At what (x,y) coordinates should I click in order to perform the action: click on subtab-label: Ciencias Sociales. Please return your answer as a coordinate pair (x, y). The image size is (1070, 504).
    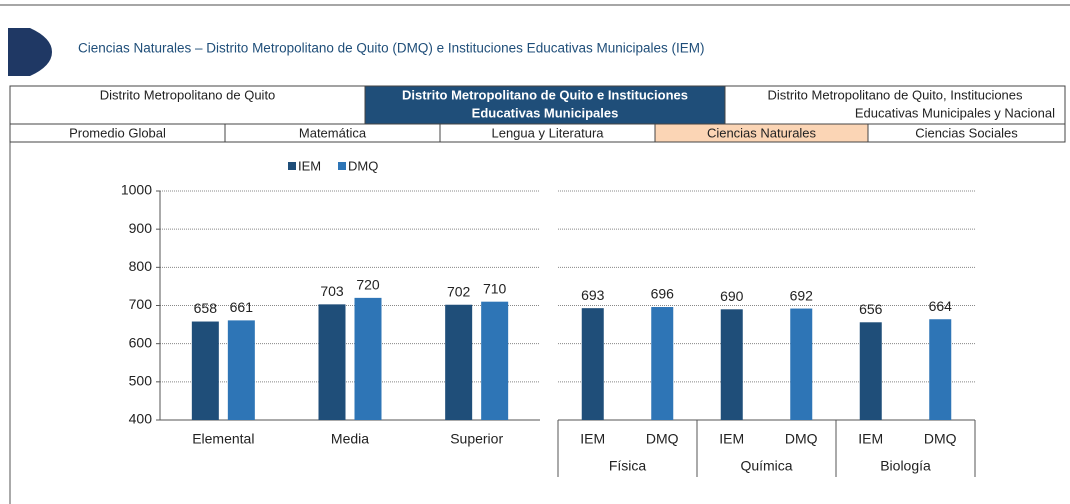
    Looking at the image, I should click on (966, 132).